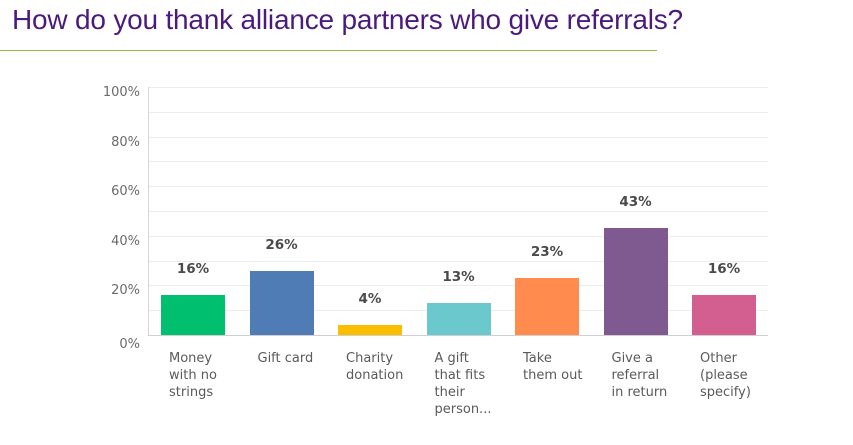 The width and height of the screenshot is (853, 445). I want to click on category-label: Give a referral in return, so click(639, 375).